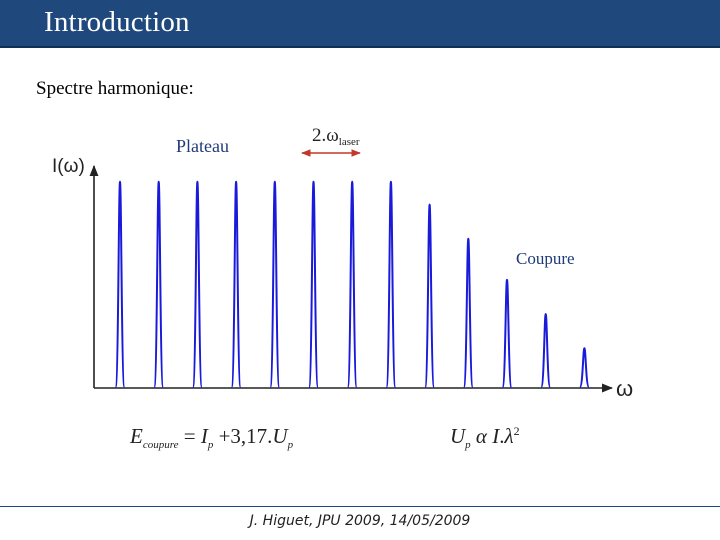  I want to click on ponderomotive-equation: Up α I.λ2, so click(485, 437).